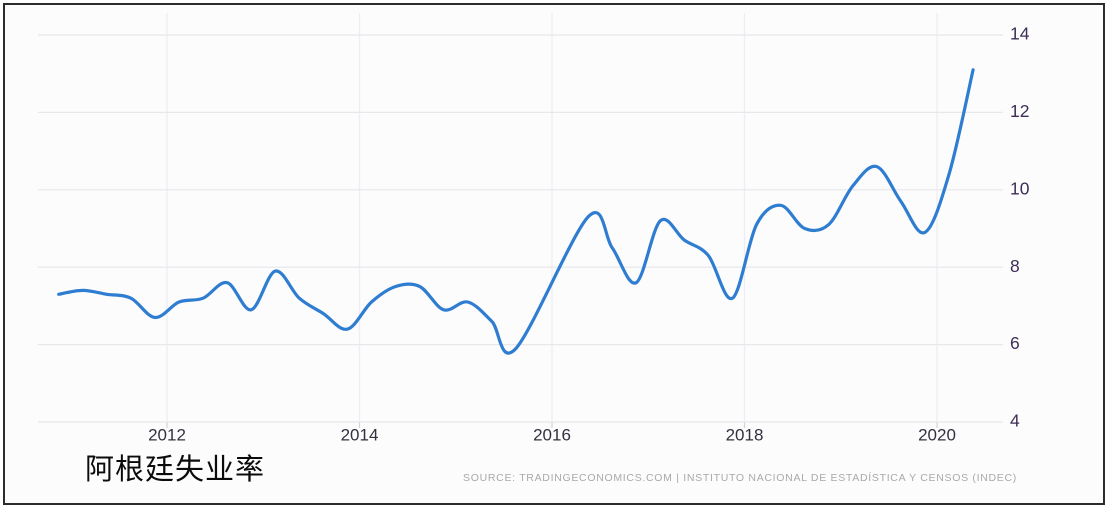 The image size is (1108, 508). What do you see at coordinates (1015, 266) in the screenshot?
I see `y-tick-label: 8` at bounding box center [1015, 266].